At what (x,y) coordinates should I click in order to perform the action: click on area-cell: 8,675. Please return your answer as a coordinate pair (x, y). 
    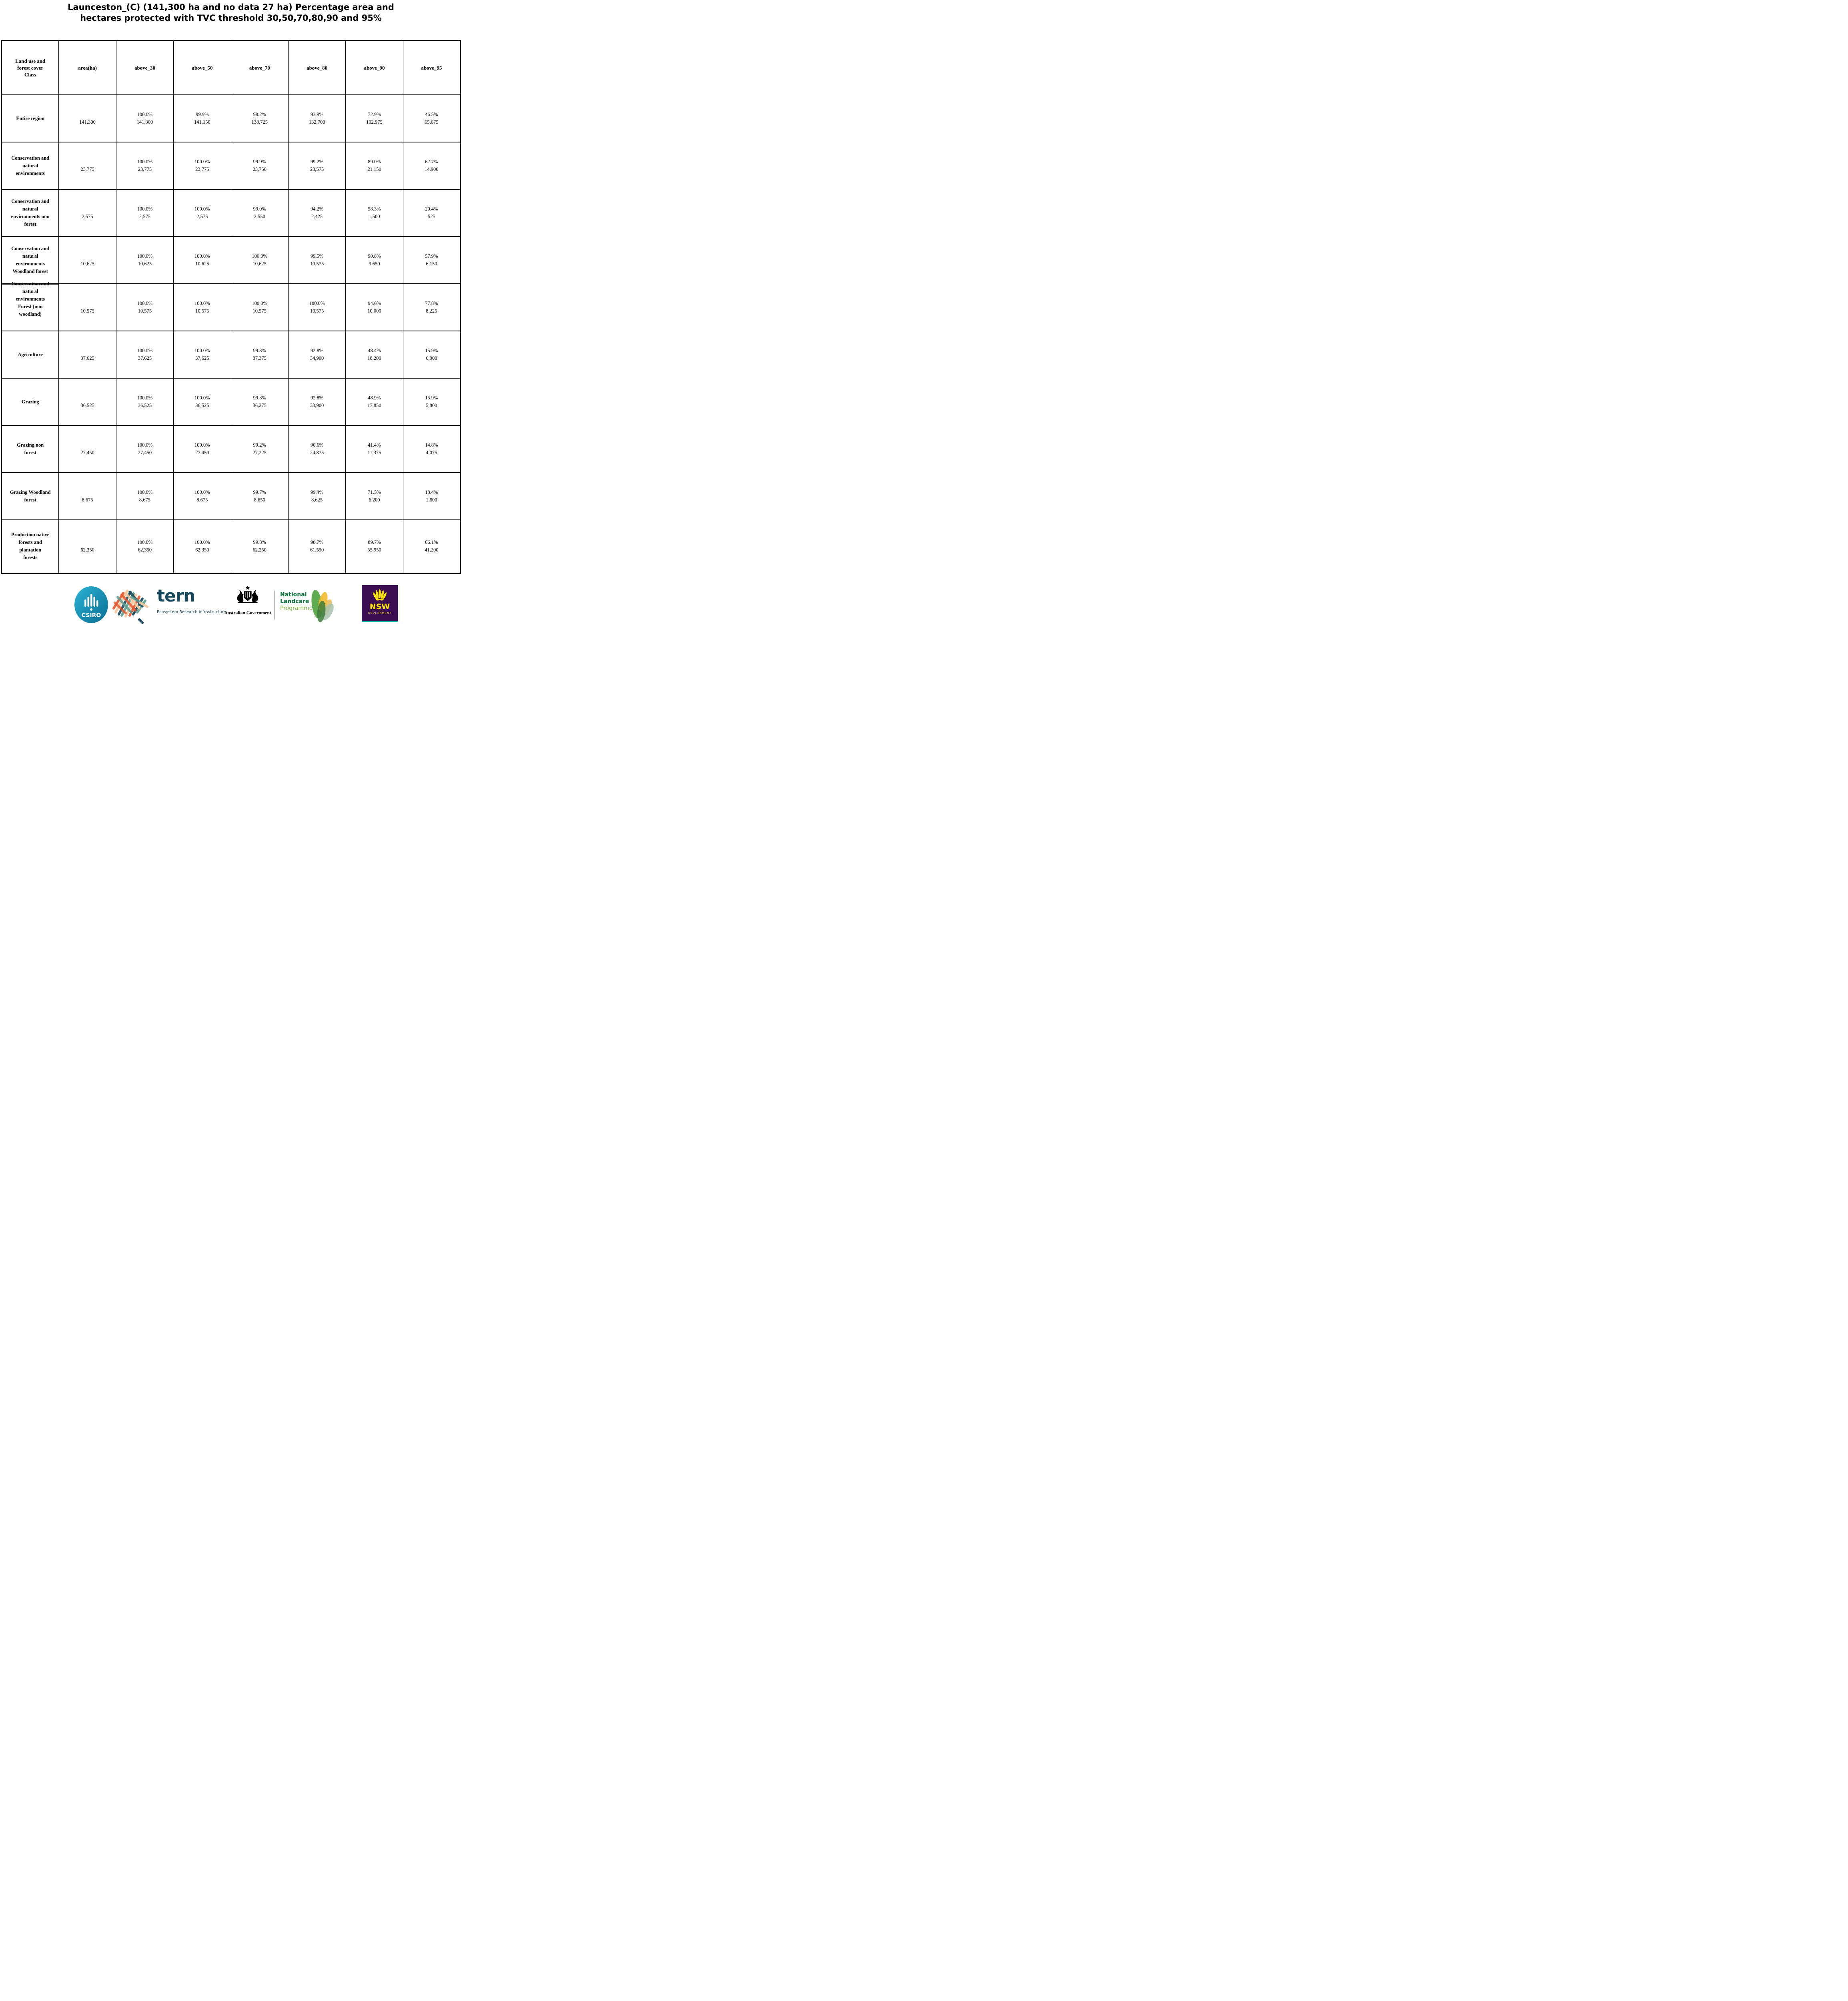
    Looking at the image, I should click on (87, 496).